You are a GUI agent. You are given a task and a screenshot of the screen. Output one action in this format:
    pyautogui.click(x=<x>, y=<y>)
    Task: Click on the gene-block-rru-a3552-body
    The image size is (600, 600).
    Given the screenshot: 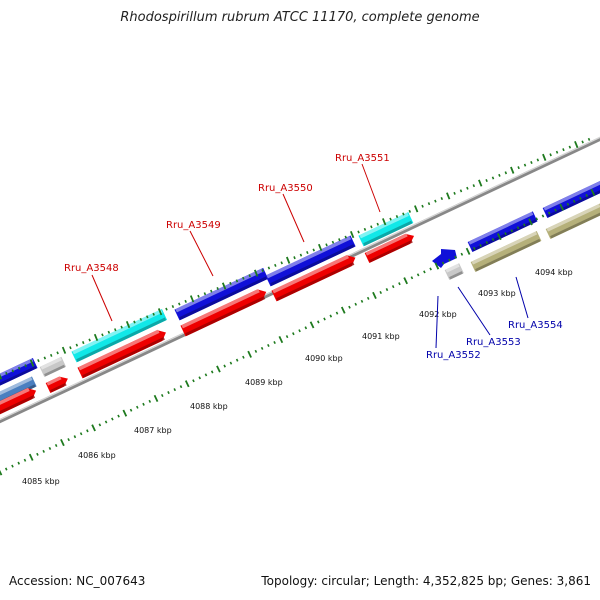 What is the action you would take?
    pyautogui.click(x=454, y=271)
    